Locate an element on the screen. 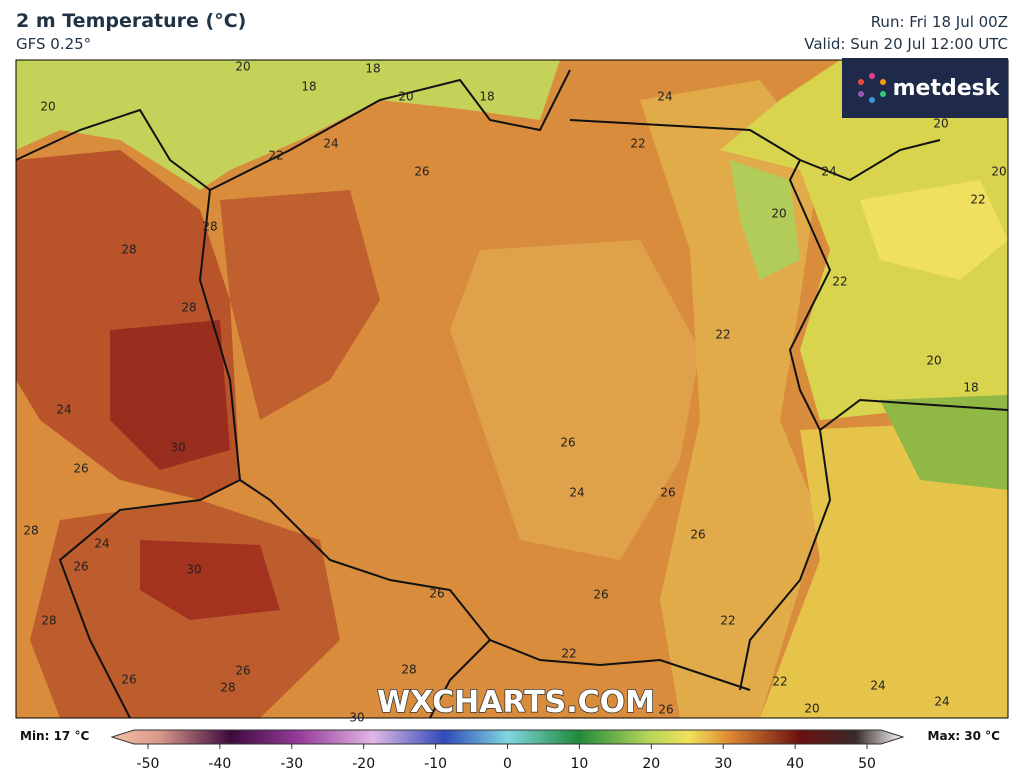  logo: metdesk is located at coordinates (947, 88).